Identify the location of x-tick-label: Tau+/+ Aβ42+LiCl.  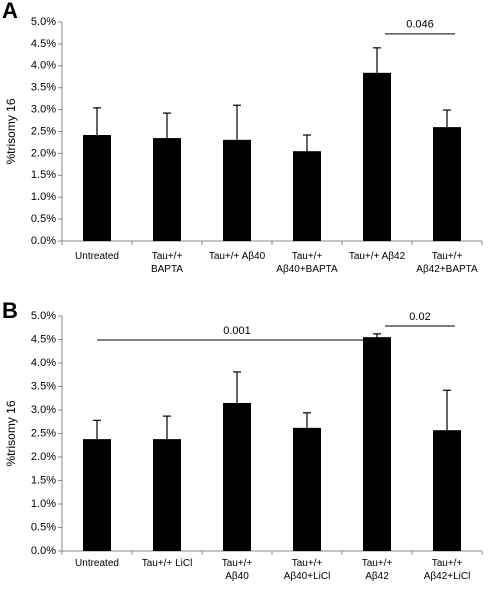
(447, 570).